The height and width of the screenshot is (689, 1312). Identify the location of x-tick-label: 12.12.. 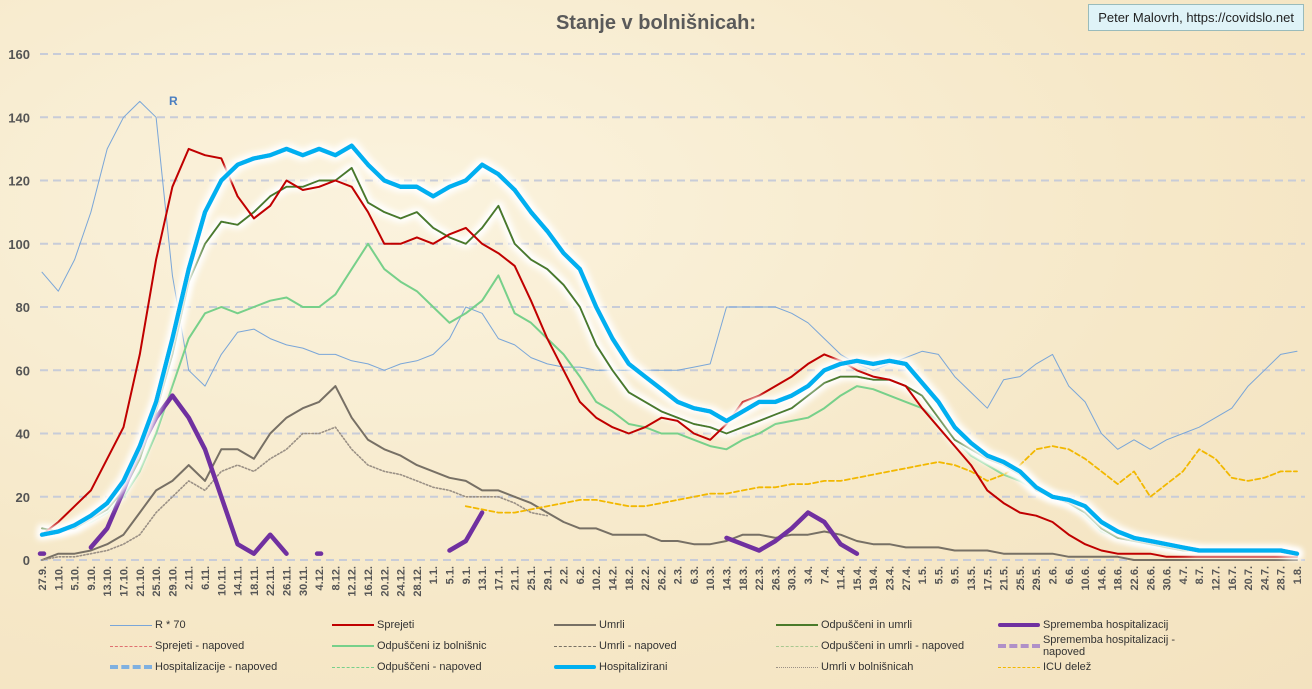
(353, 581).